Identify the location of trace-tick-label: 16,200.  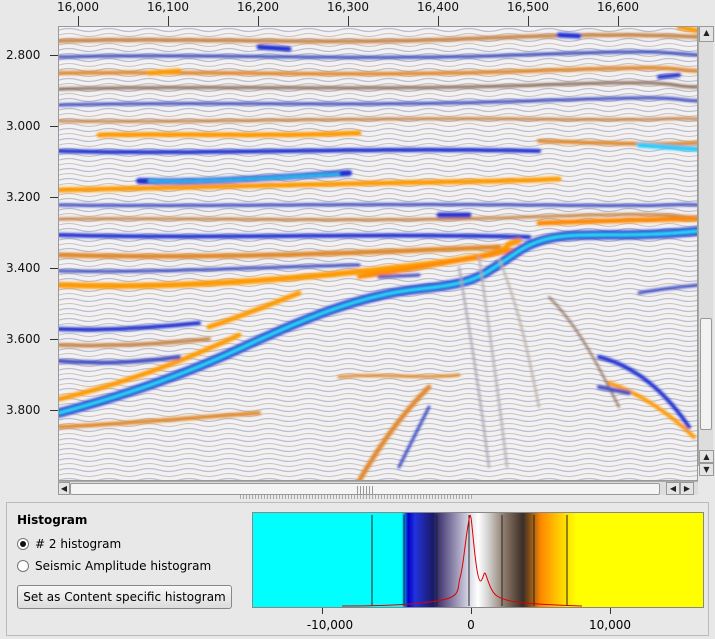
(258, 7).